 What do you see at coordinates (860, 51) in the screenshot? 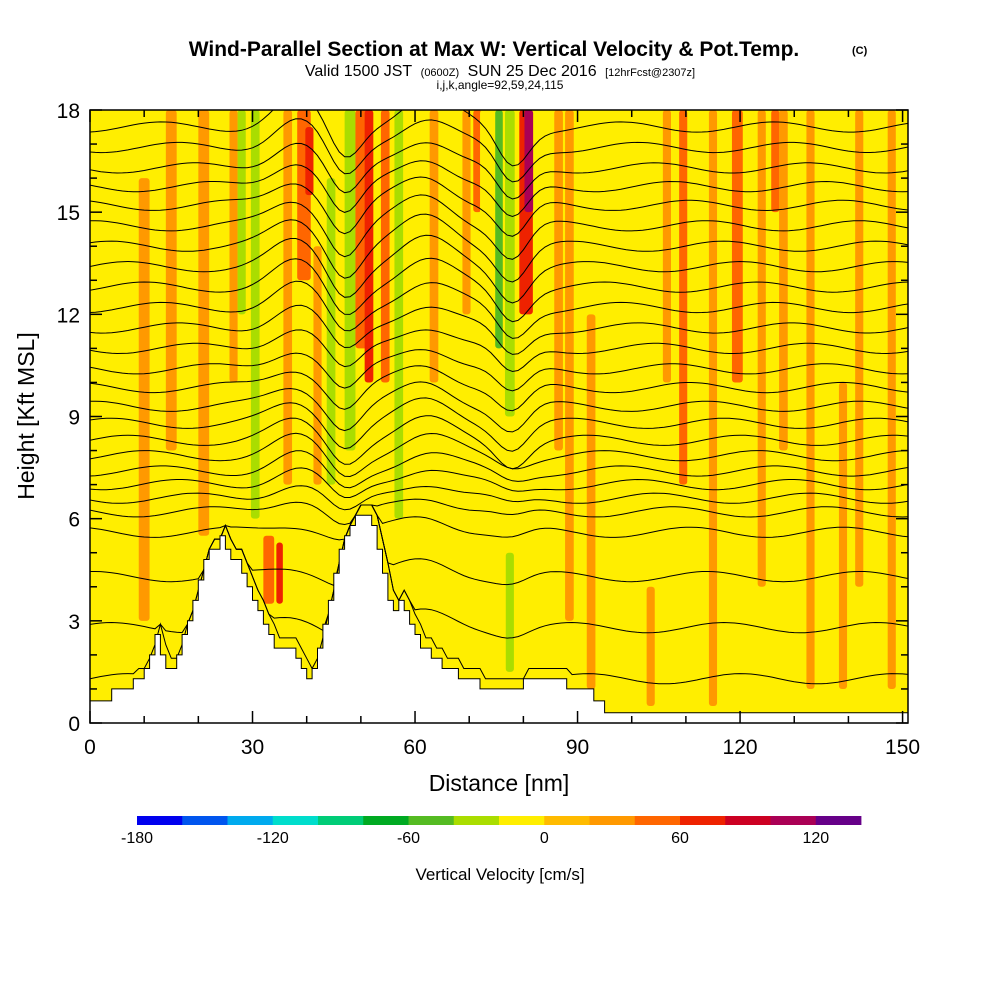
I see `chart-title-mark: (C)` at bounding box center [860, 51].